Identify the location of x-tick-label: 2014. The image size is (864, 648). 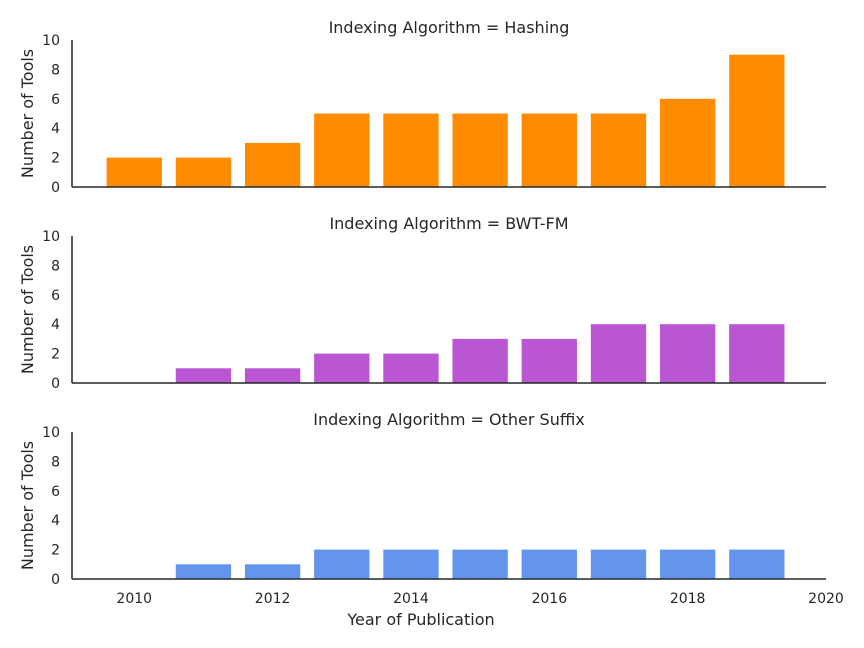
(411, 599).